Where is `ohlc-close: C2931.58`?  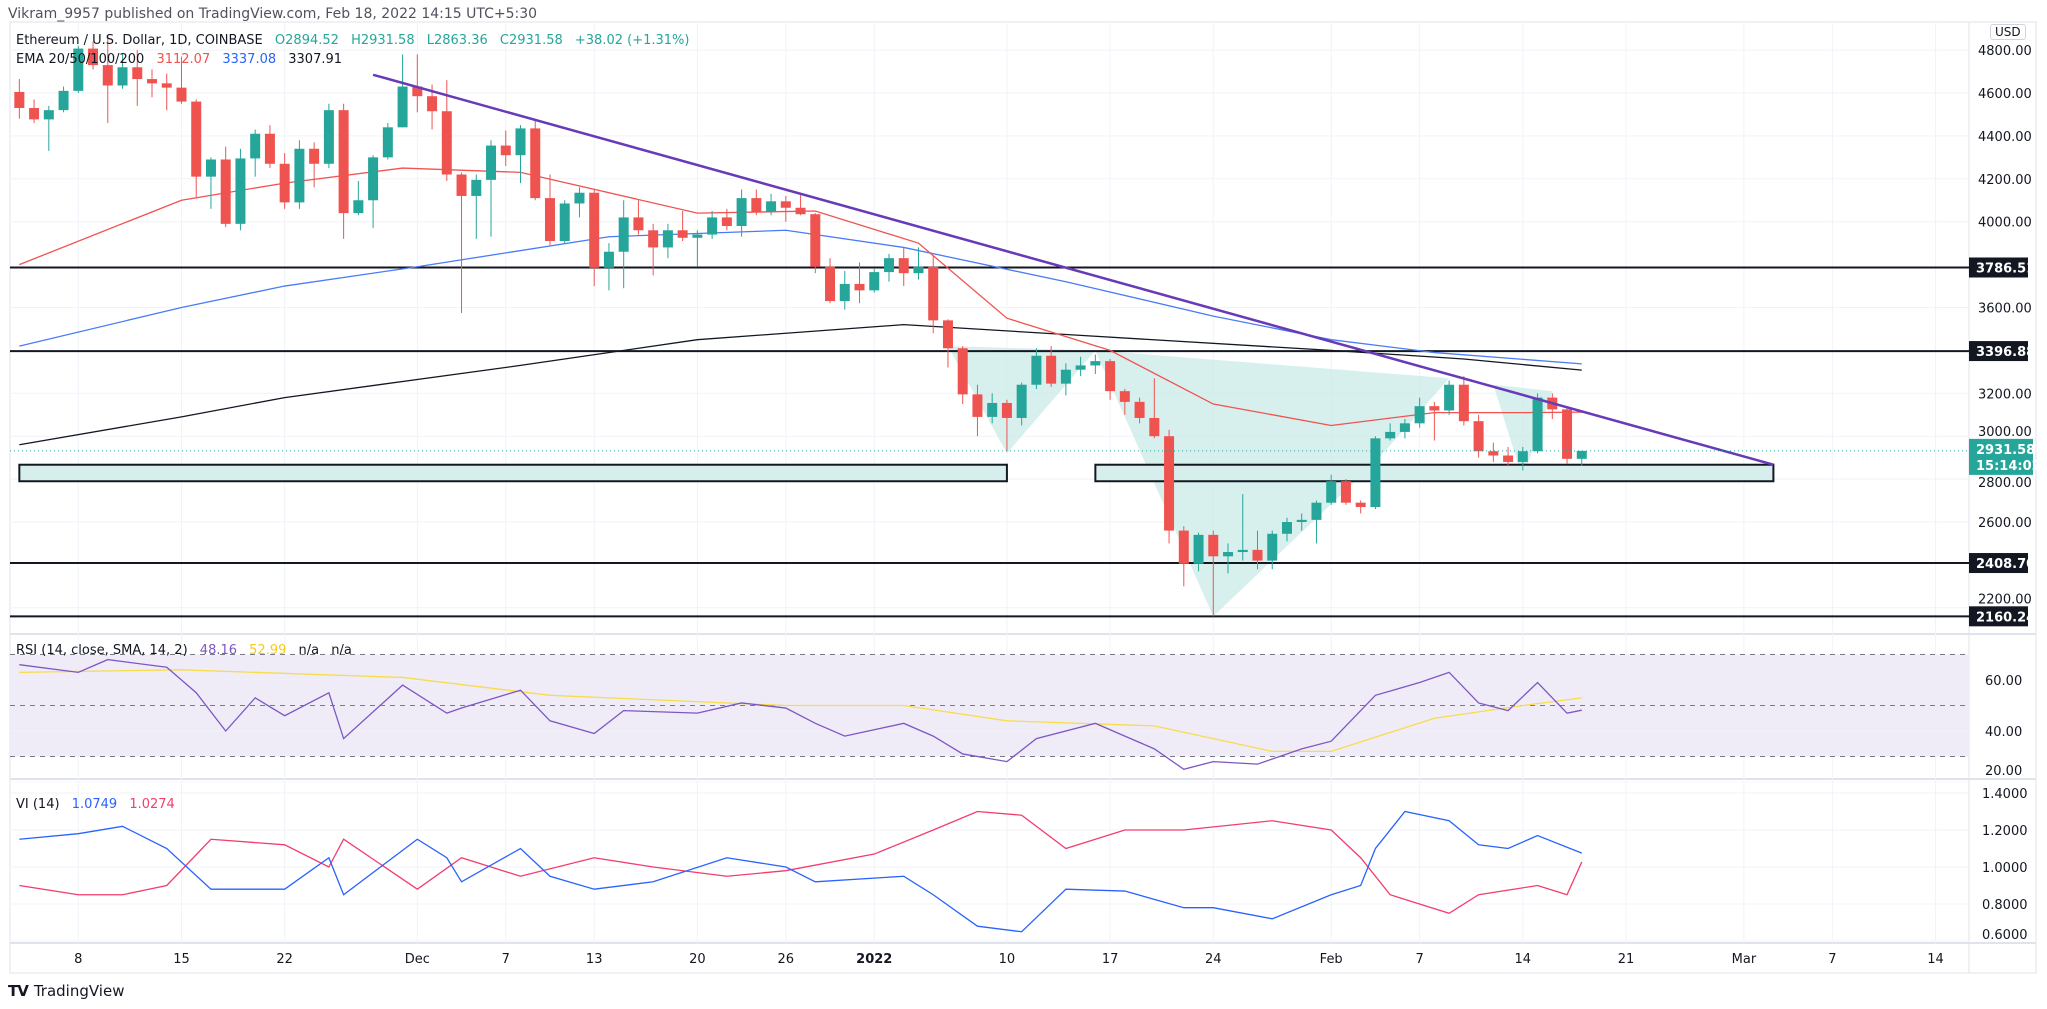
ohlc-close: C2931.58 is located at coordinates (531, 40).